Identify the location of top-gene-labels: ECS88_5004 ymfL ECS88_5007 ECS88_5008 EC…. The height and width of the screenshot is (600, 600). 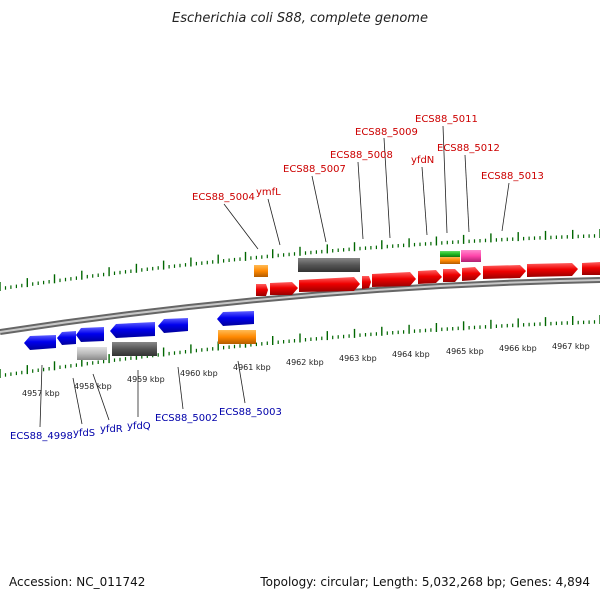
(368, 182).